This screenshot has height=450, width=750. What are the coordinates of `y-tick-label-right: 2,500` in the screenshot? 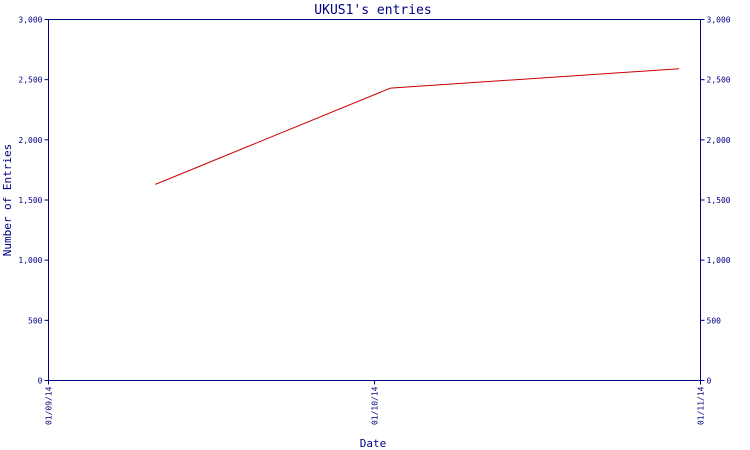 It's located at (719, 80).